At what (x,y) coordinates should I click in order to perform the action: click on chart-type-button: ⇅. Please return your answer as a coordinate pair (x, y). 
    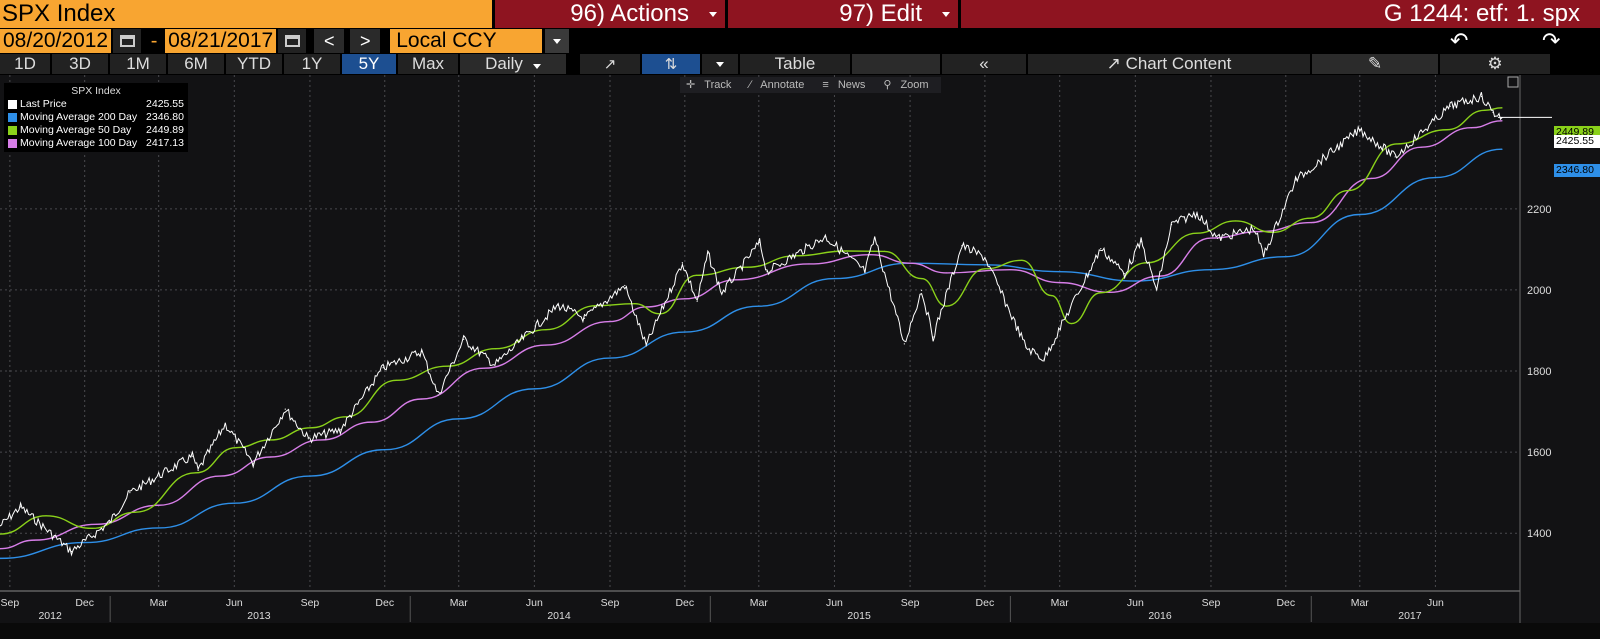
    Looking at the image, I should click on (671, 64).